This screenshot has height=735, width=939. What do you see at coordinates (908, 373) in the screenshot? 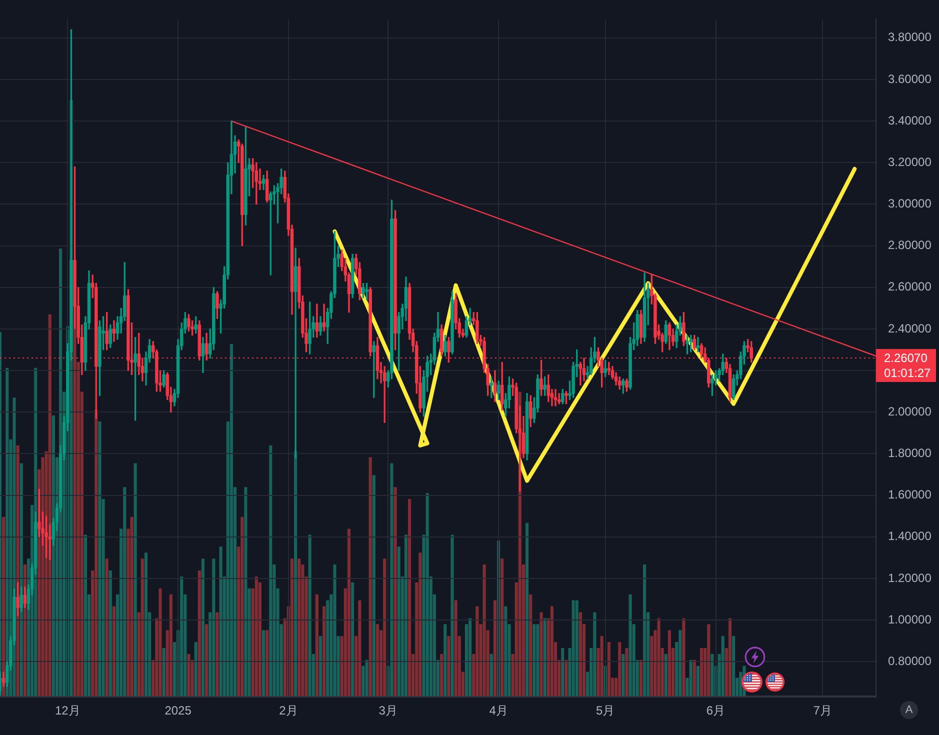
I see `text: 01:01:27` at bounding box center [908, 373].